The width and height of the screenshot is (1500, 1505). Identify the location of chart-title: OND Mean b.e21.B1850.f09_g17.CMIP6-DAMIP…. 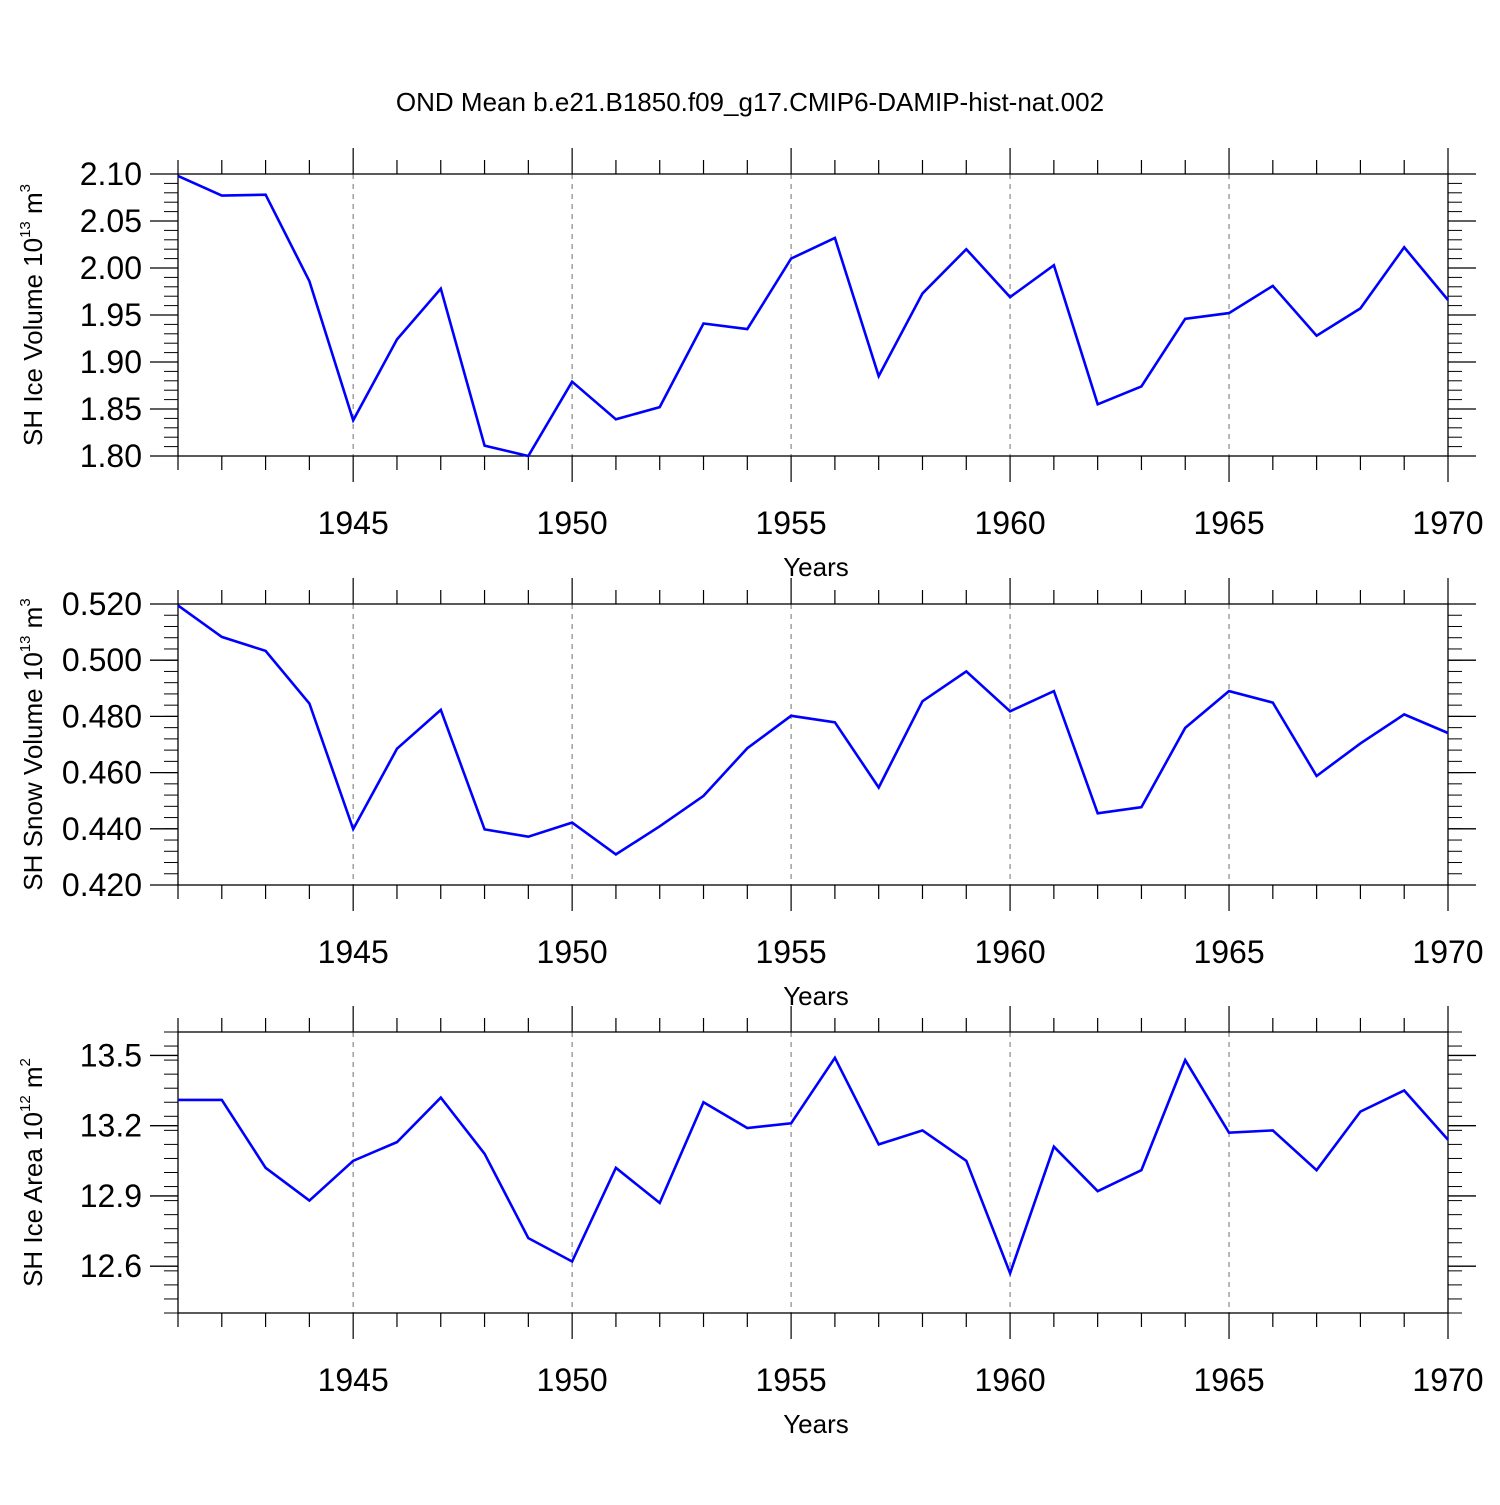
(750, 102).